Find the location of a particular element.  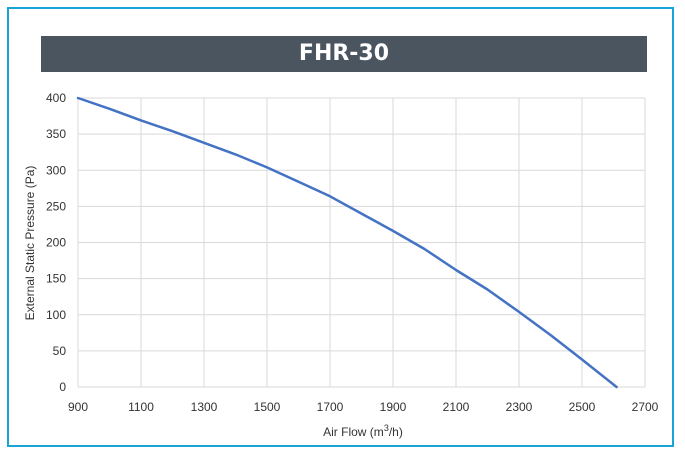

x-axis-title-main: Air Flow (m is located at coordinates (353, 432).